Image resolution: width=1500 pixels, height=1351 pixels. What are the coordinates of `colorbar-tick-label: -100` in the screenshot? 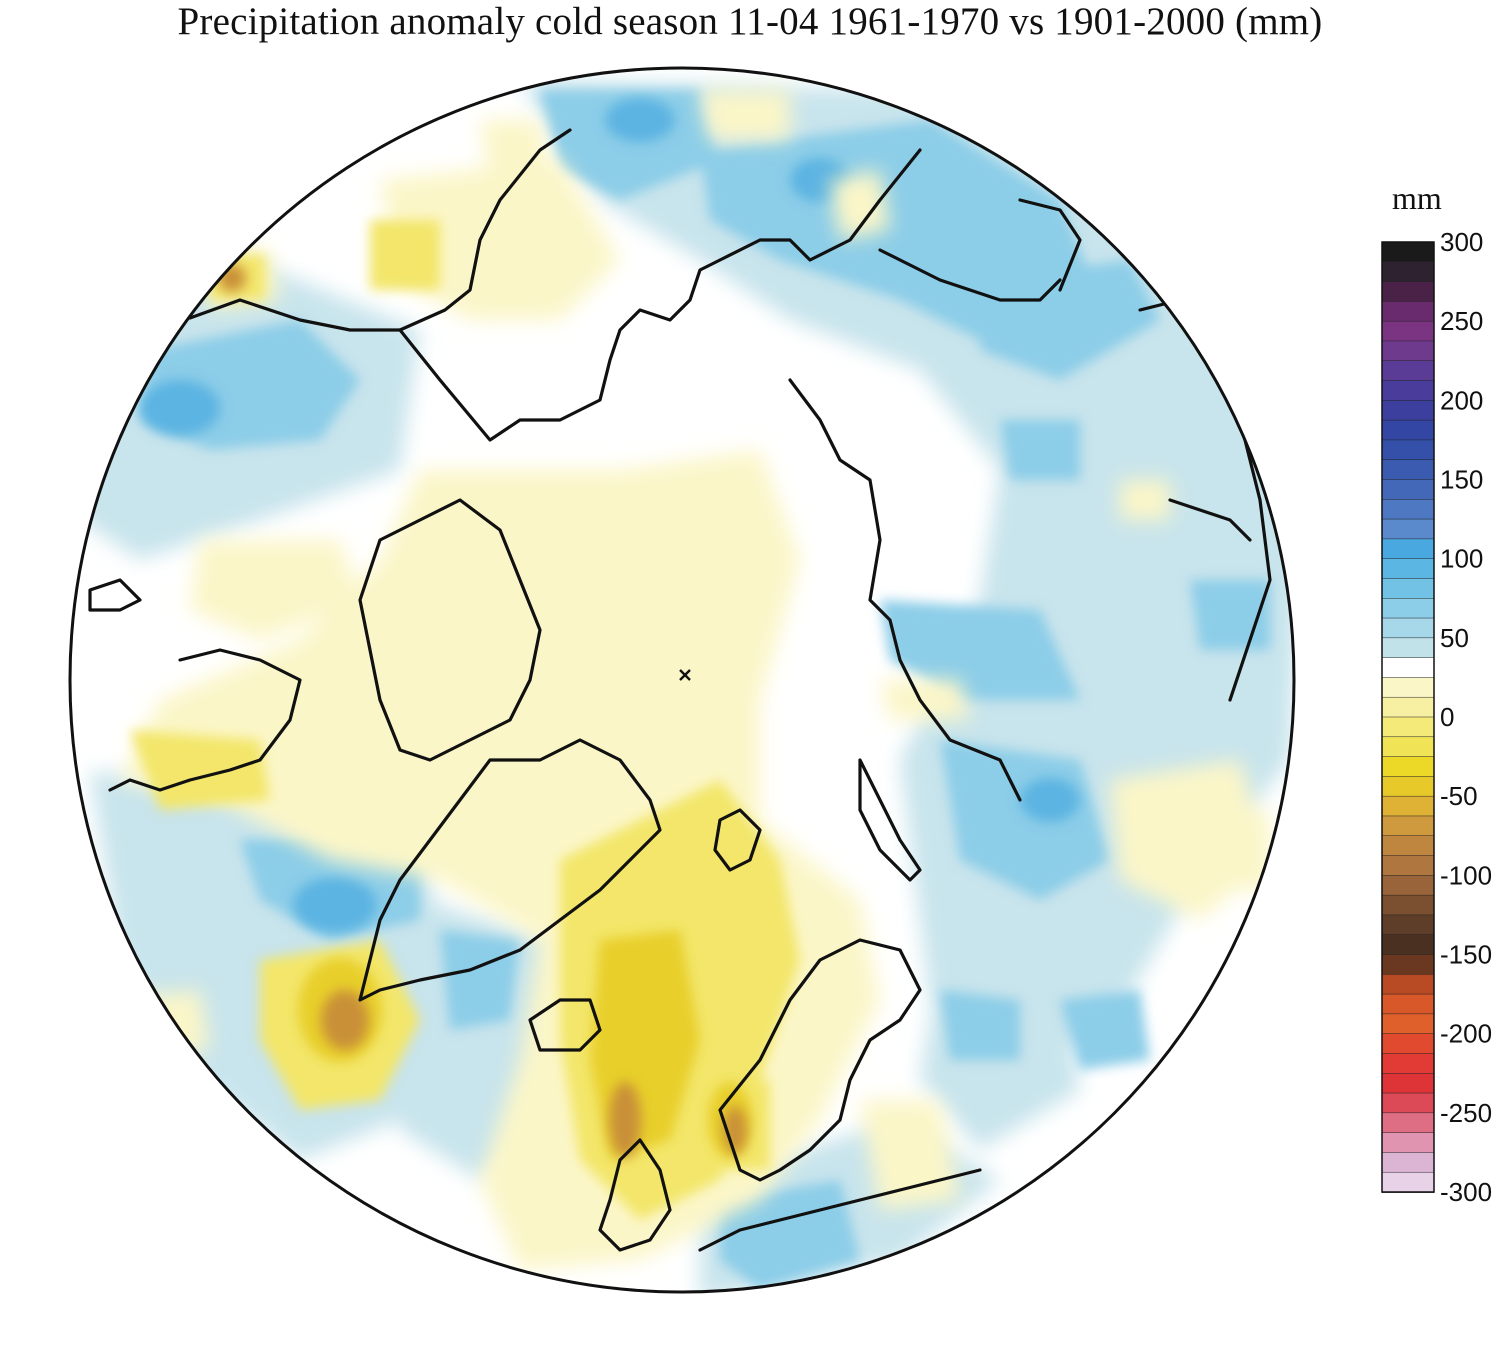 It's located at (1466, 875).